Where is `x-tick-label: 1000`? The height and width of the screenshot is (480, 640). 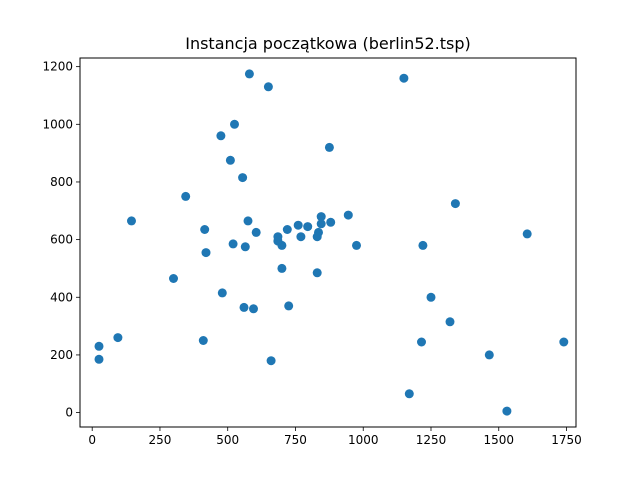 x-tick-label: 1000 is located at coordinates (363, 440).